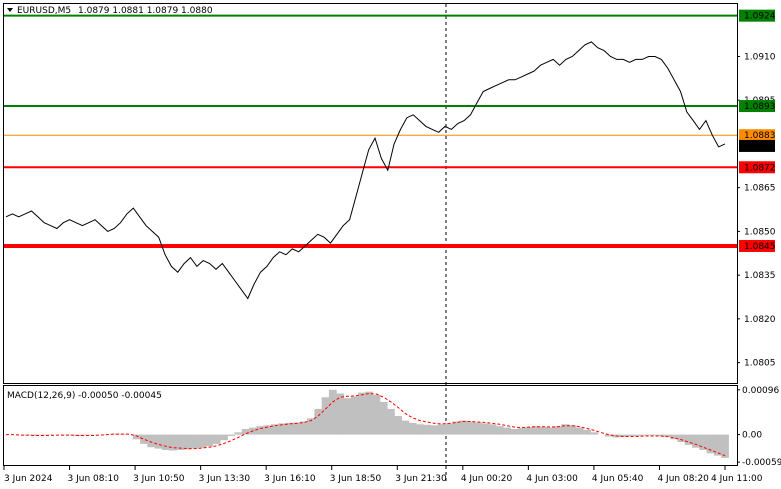 This screenshot has height=489, width=781. Describe the element at coordinates (760, 320) in the screenshot. I see `price-tick-label: 1.0820` at that location.